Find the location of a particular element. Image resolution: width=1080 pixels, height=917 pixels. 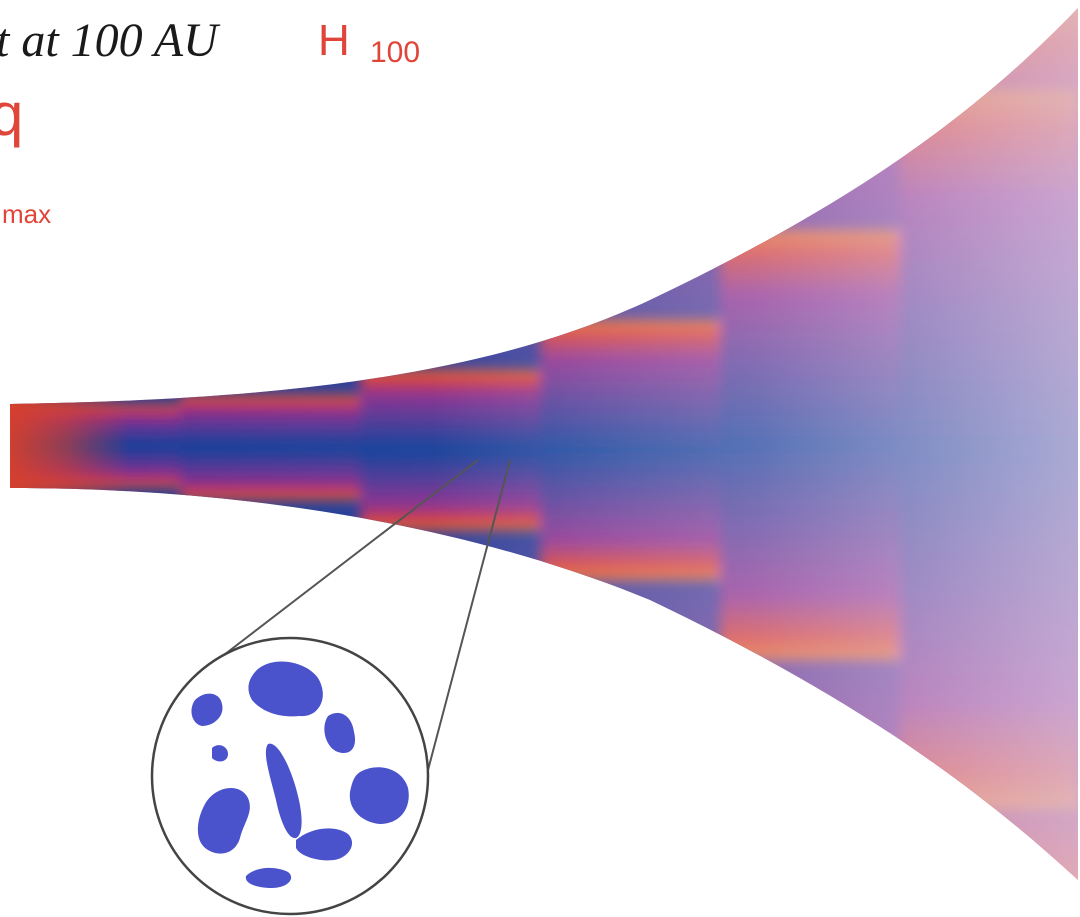

height-subscript: 100 is located at coordinates (395, 52).